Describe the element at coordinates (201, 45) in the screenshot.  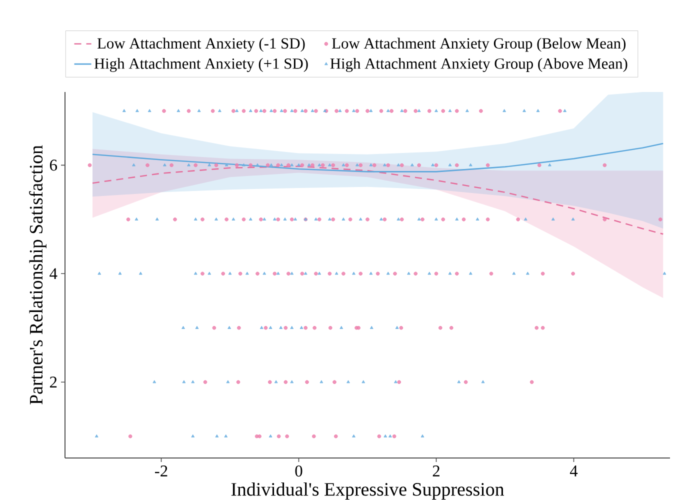
I see `legend-label: Low Attachment Anxiety (-1 SD)` at that location.